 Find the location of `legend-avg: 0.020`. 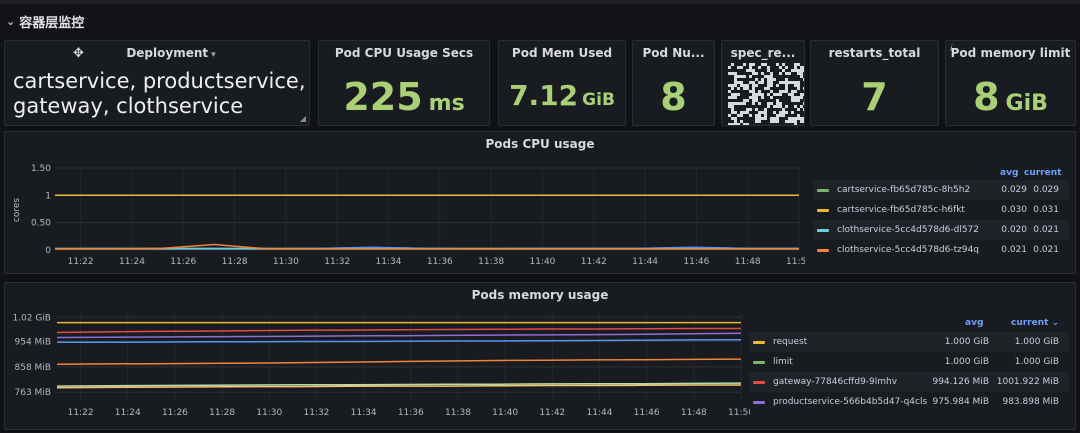

legend-avg: 0.020 is located at coordinates (1014, 230).